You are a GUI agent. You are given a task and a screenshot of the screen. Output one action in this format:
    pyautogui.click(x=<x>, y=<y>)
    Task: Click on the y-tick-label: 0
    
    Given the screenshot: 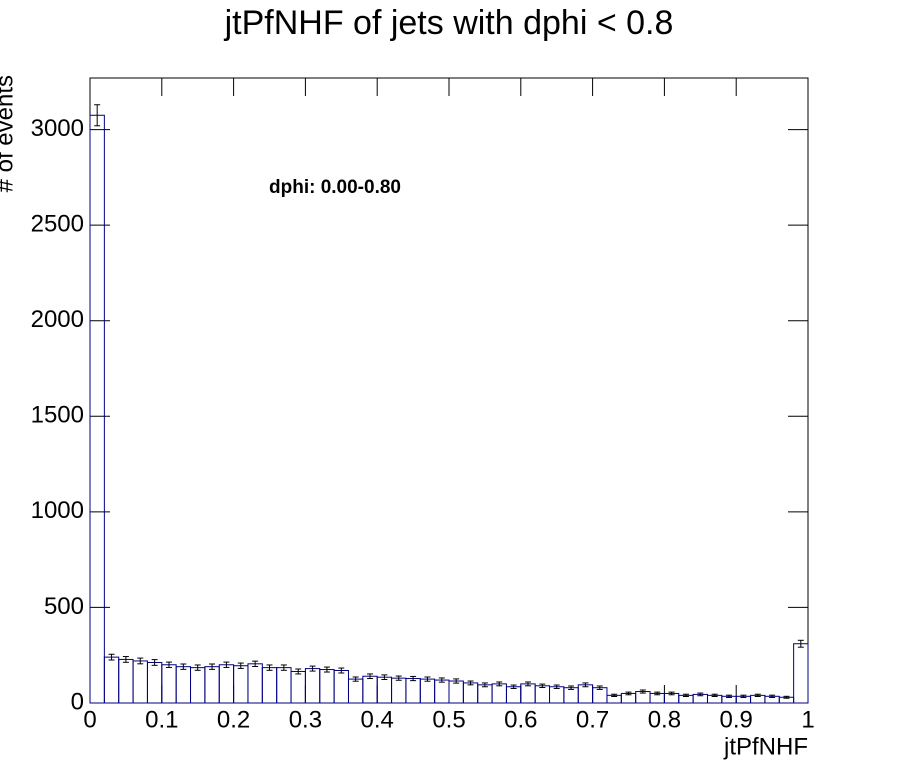 What is the action you would take?
    pyautogui.click(x=77, y=701)
    